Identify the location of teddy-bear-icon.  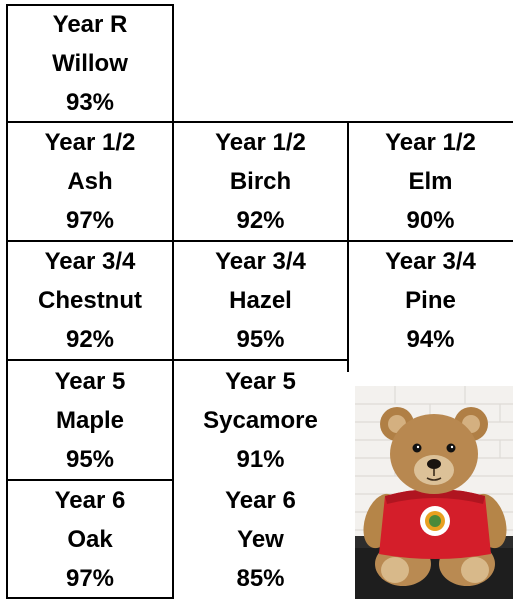
(434, 492).